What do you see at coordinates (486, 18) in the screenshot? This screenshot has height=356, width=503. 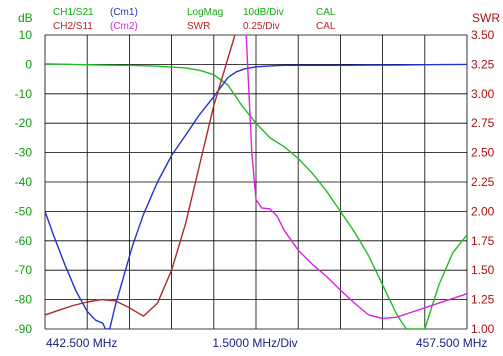 I see `right-axis-unit-label: SWR` at bounding box center [486, 18].